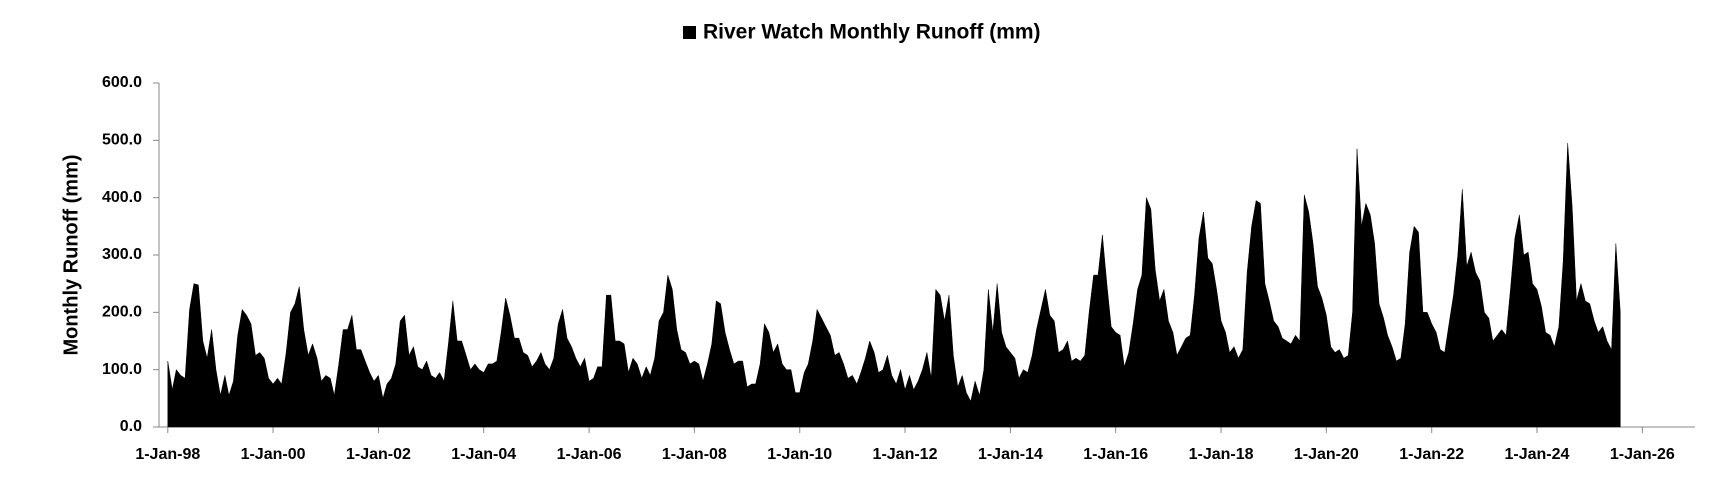 This screenshot has height=481, width=1732. What do you see at coordinates (483, 454) in the screenshot?
I see `x-tick-label: 1-Jan-04` at bounding box center [483, 454].